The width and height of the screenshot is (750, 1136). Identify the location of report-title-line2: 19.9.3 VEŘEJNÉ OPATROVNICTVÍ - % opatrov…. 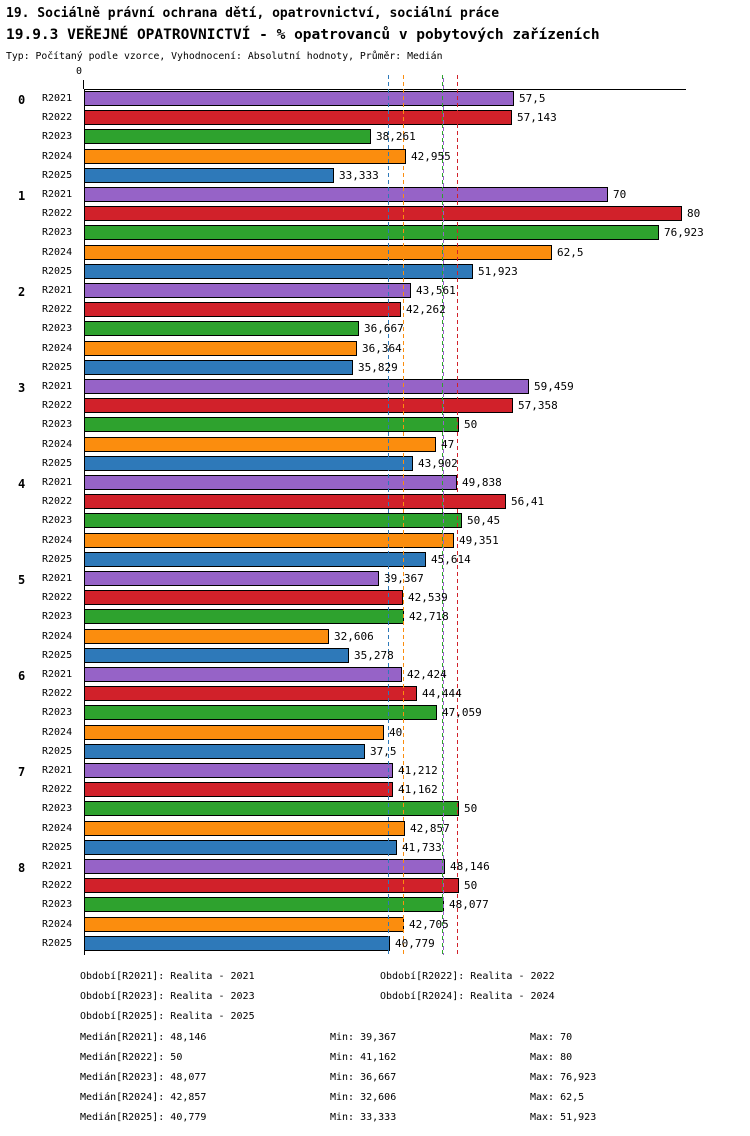
(303, 35).